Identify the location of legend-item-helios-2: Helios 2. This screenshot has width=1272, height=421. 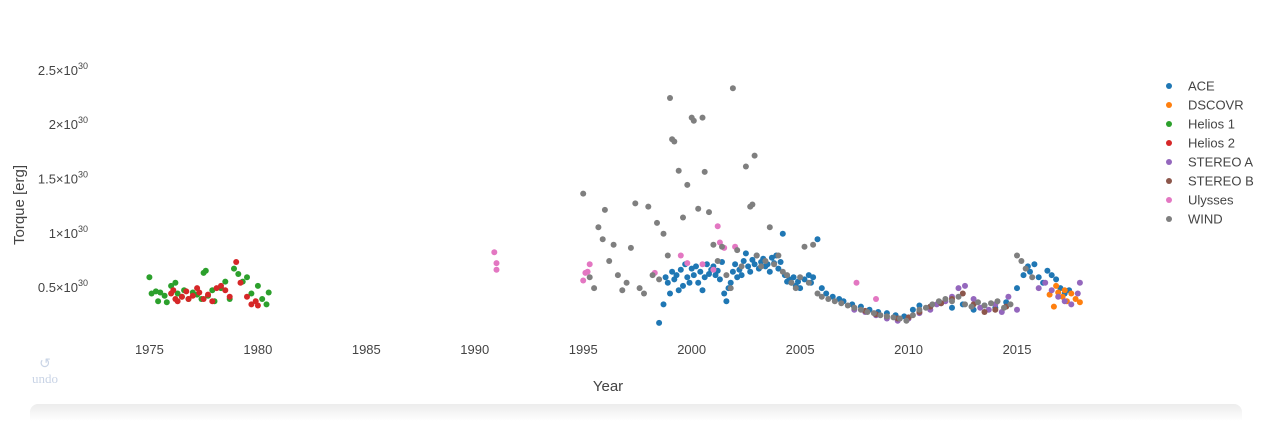
(1200, 143).